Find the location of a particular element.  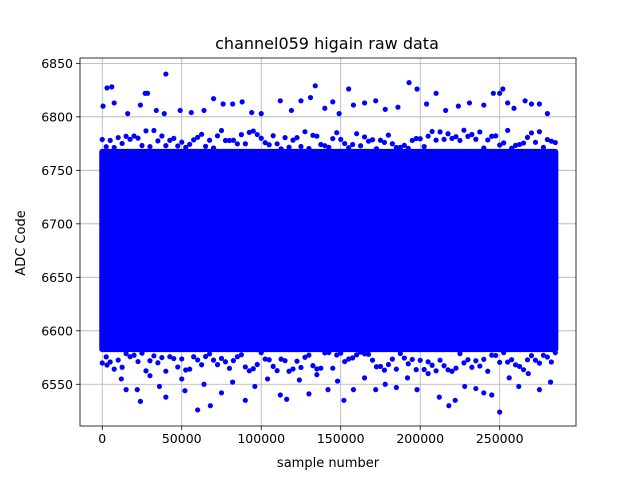

y-tick-label: 6750 is located at coordinates (57, 170).